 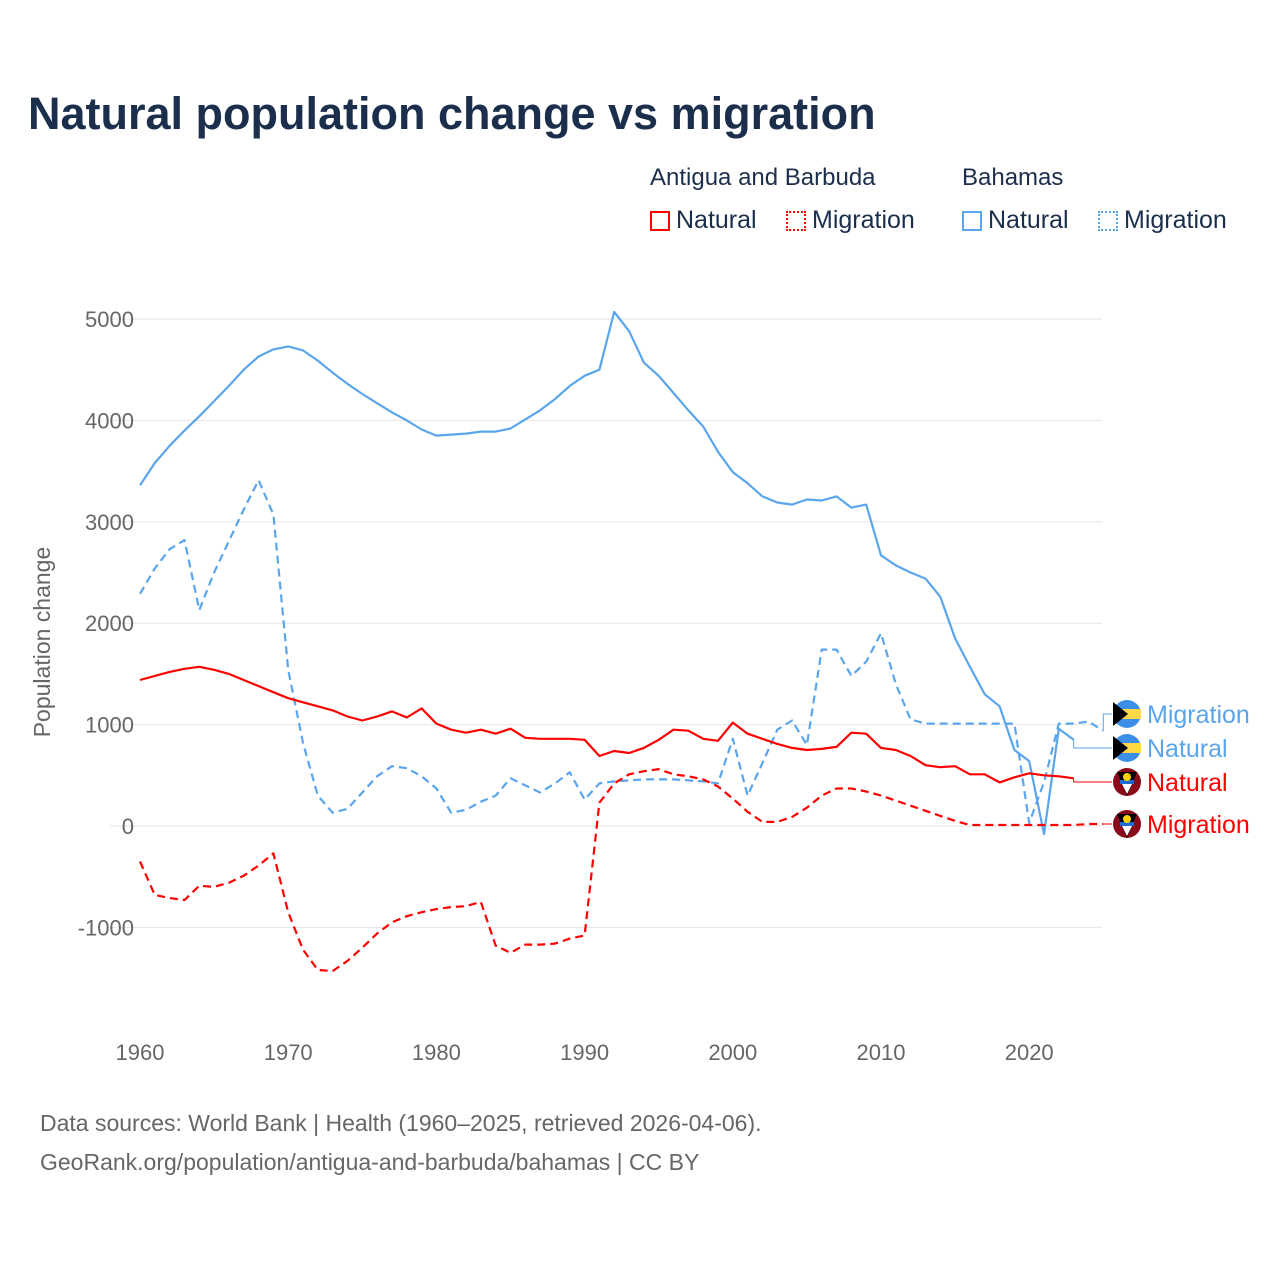 I want to click on legend-group-bahamas: Bahamas, so click(x=1013, y=177).